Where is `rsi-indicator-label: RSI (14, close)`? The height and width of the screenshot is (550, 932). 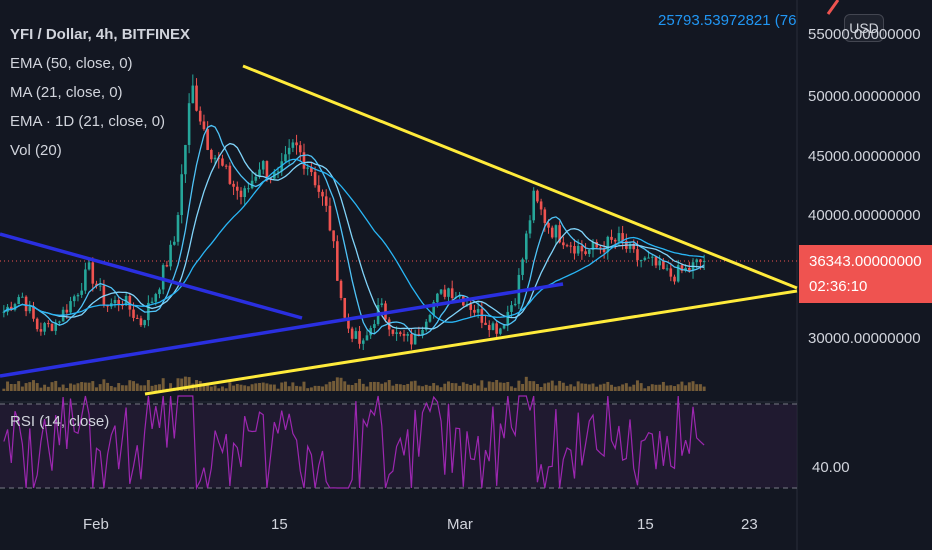 rsi-indicator-label: RSI (14, close) is located at coordinates (60, 421).